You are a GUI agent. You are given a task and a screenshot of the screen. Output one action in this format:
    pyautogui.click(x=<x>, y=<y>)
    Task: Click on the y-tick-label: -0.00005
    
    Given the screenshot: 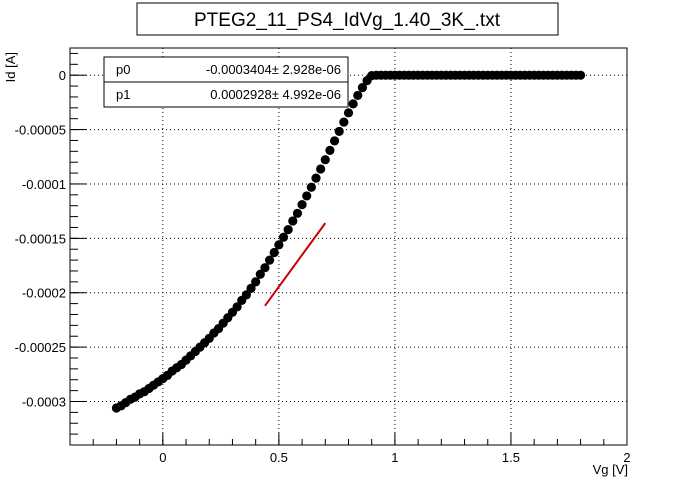 What is the action you would take?
    pyautogui.click(x=40, y=130)
    